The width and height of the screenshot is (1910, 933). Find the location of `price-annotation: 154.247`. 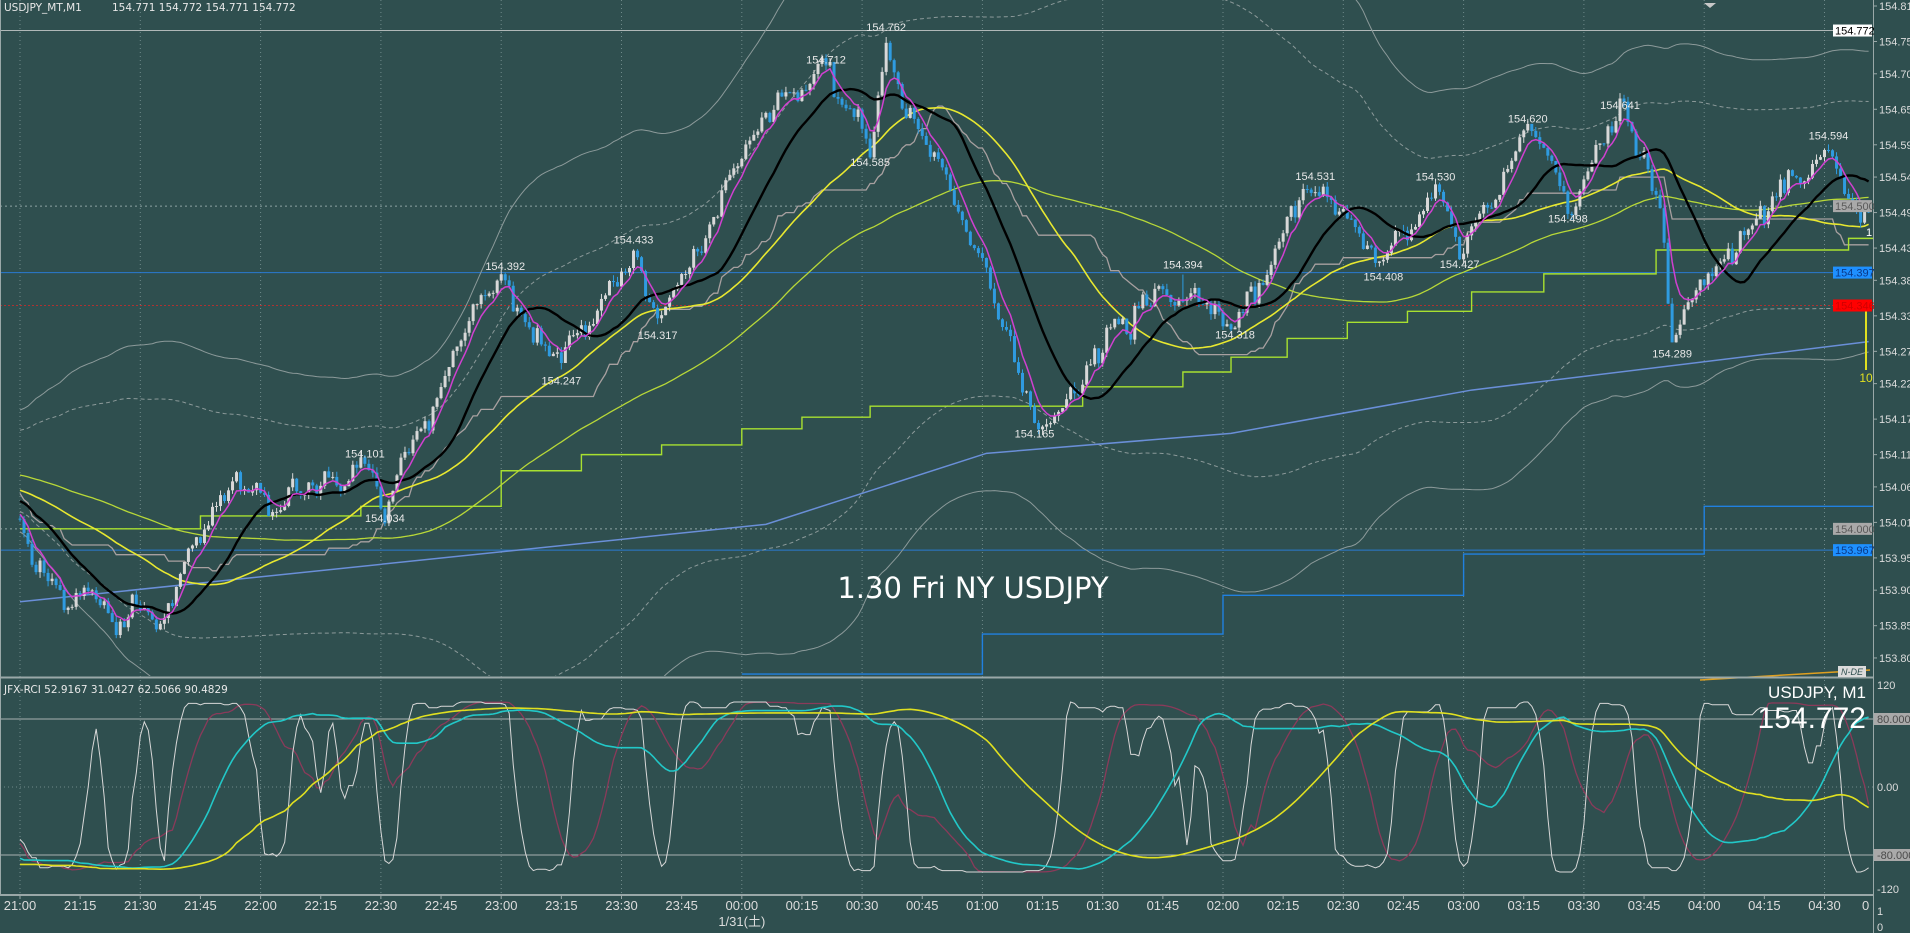

price-annotation: 154.247 is located at coordinates (561, 381).